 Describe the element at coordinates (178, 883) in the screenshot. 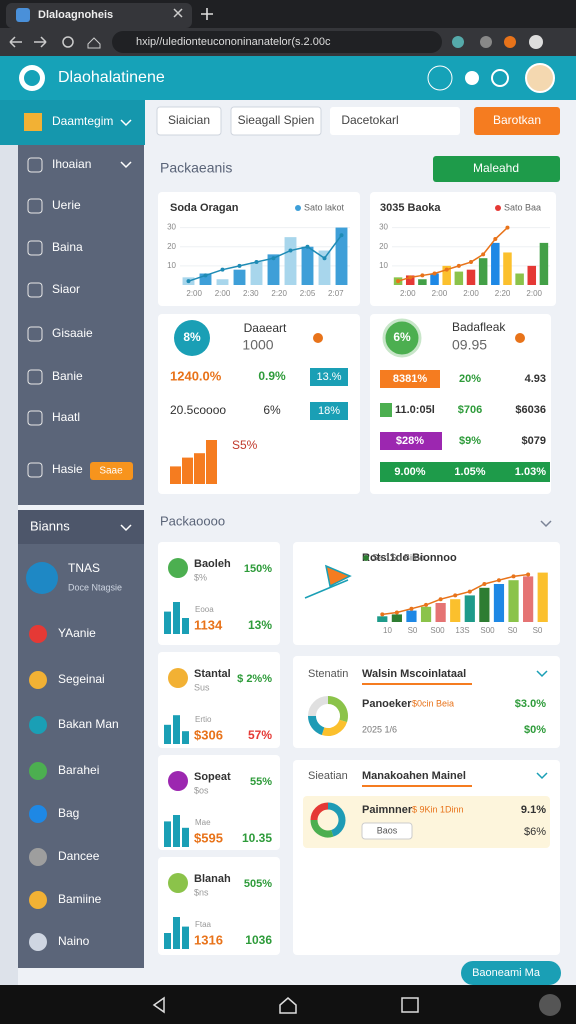

I see `card-icon` at that location.